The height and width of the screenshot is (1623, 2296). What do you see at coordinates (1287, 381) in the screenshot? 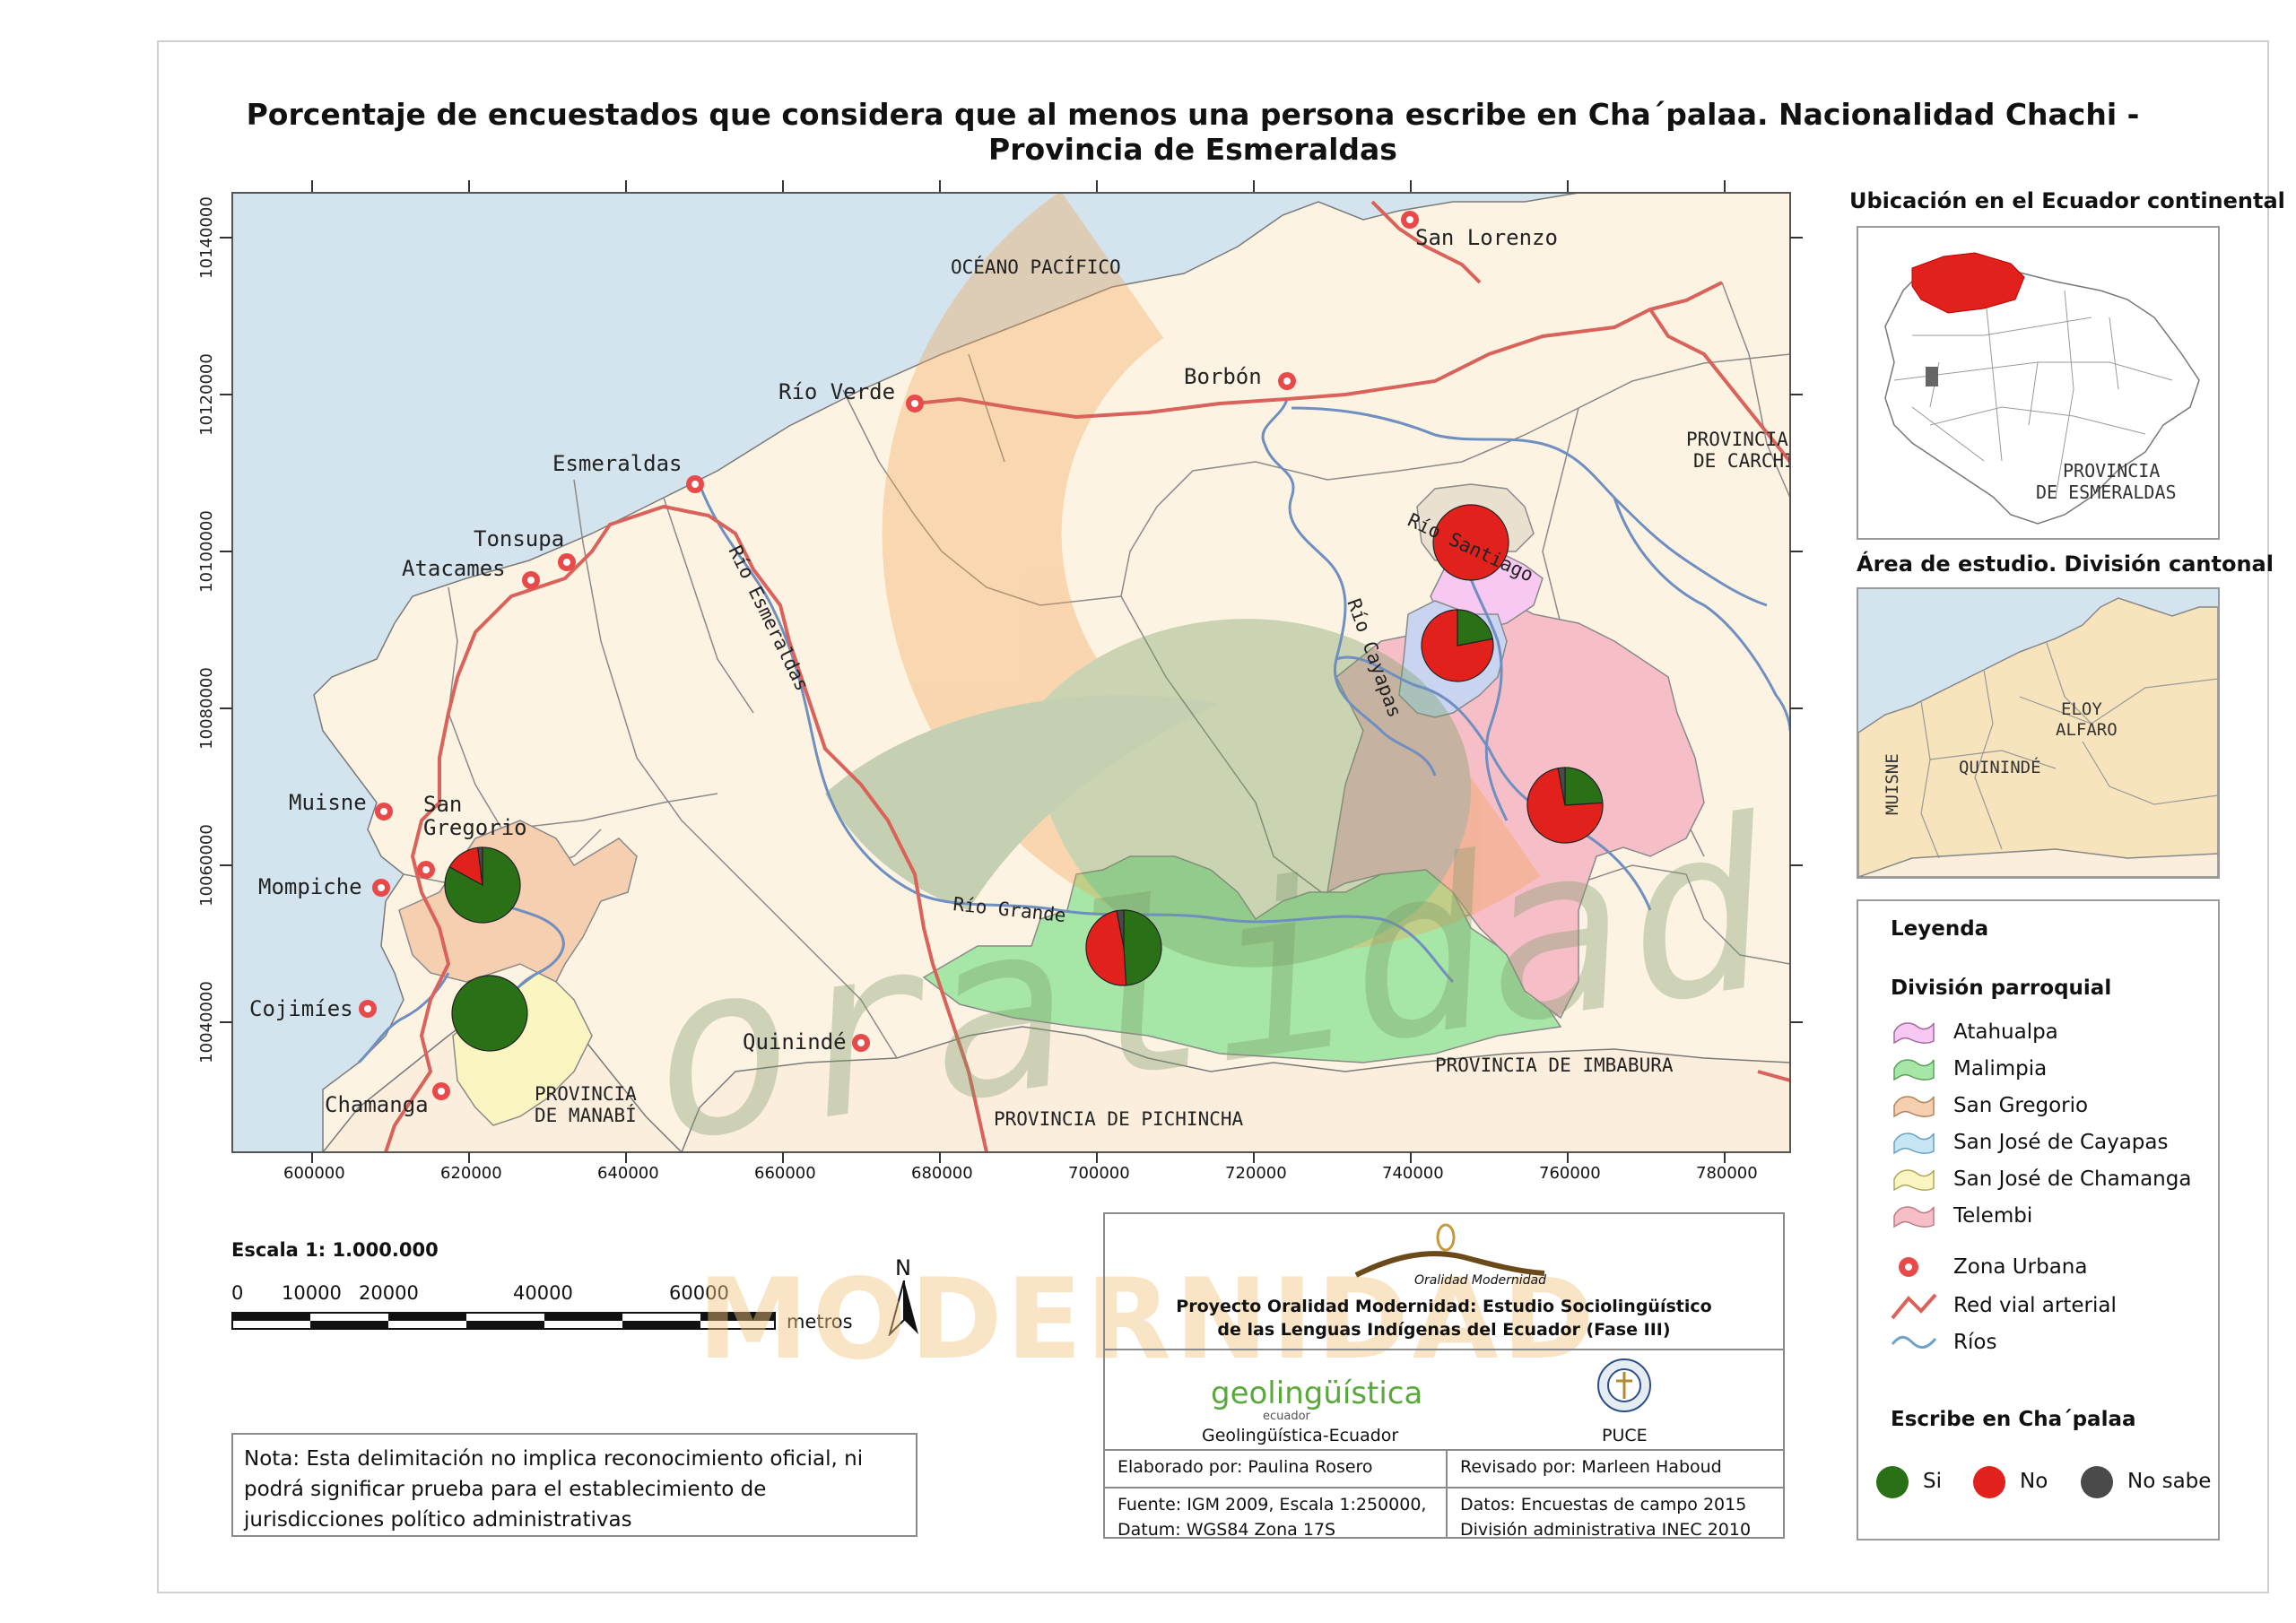
I see `marker-borbon` at bounding box center [1287, 381].